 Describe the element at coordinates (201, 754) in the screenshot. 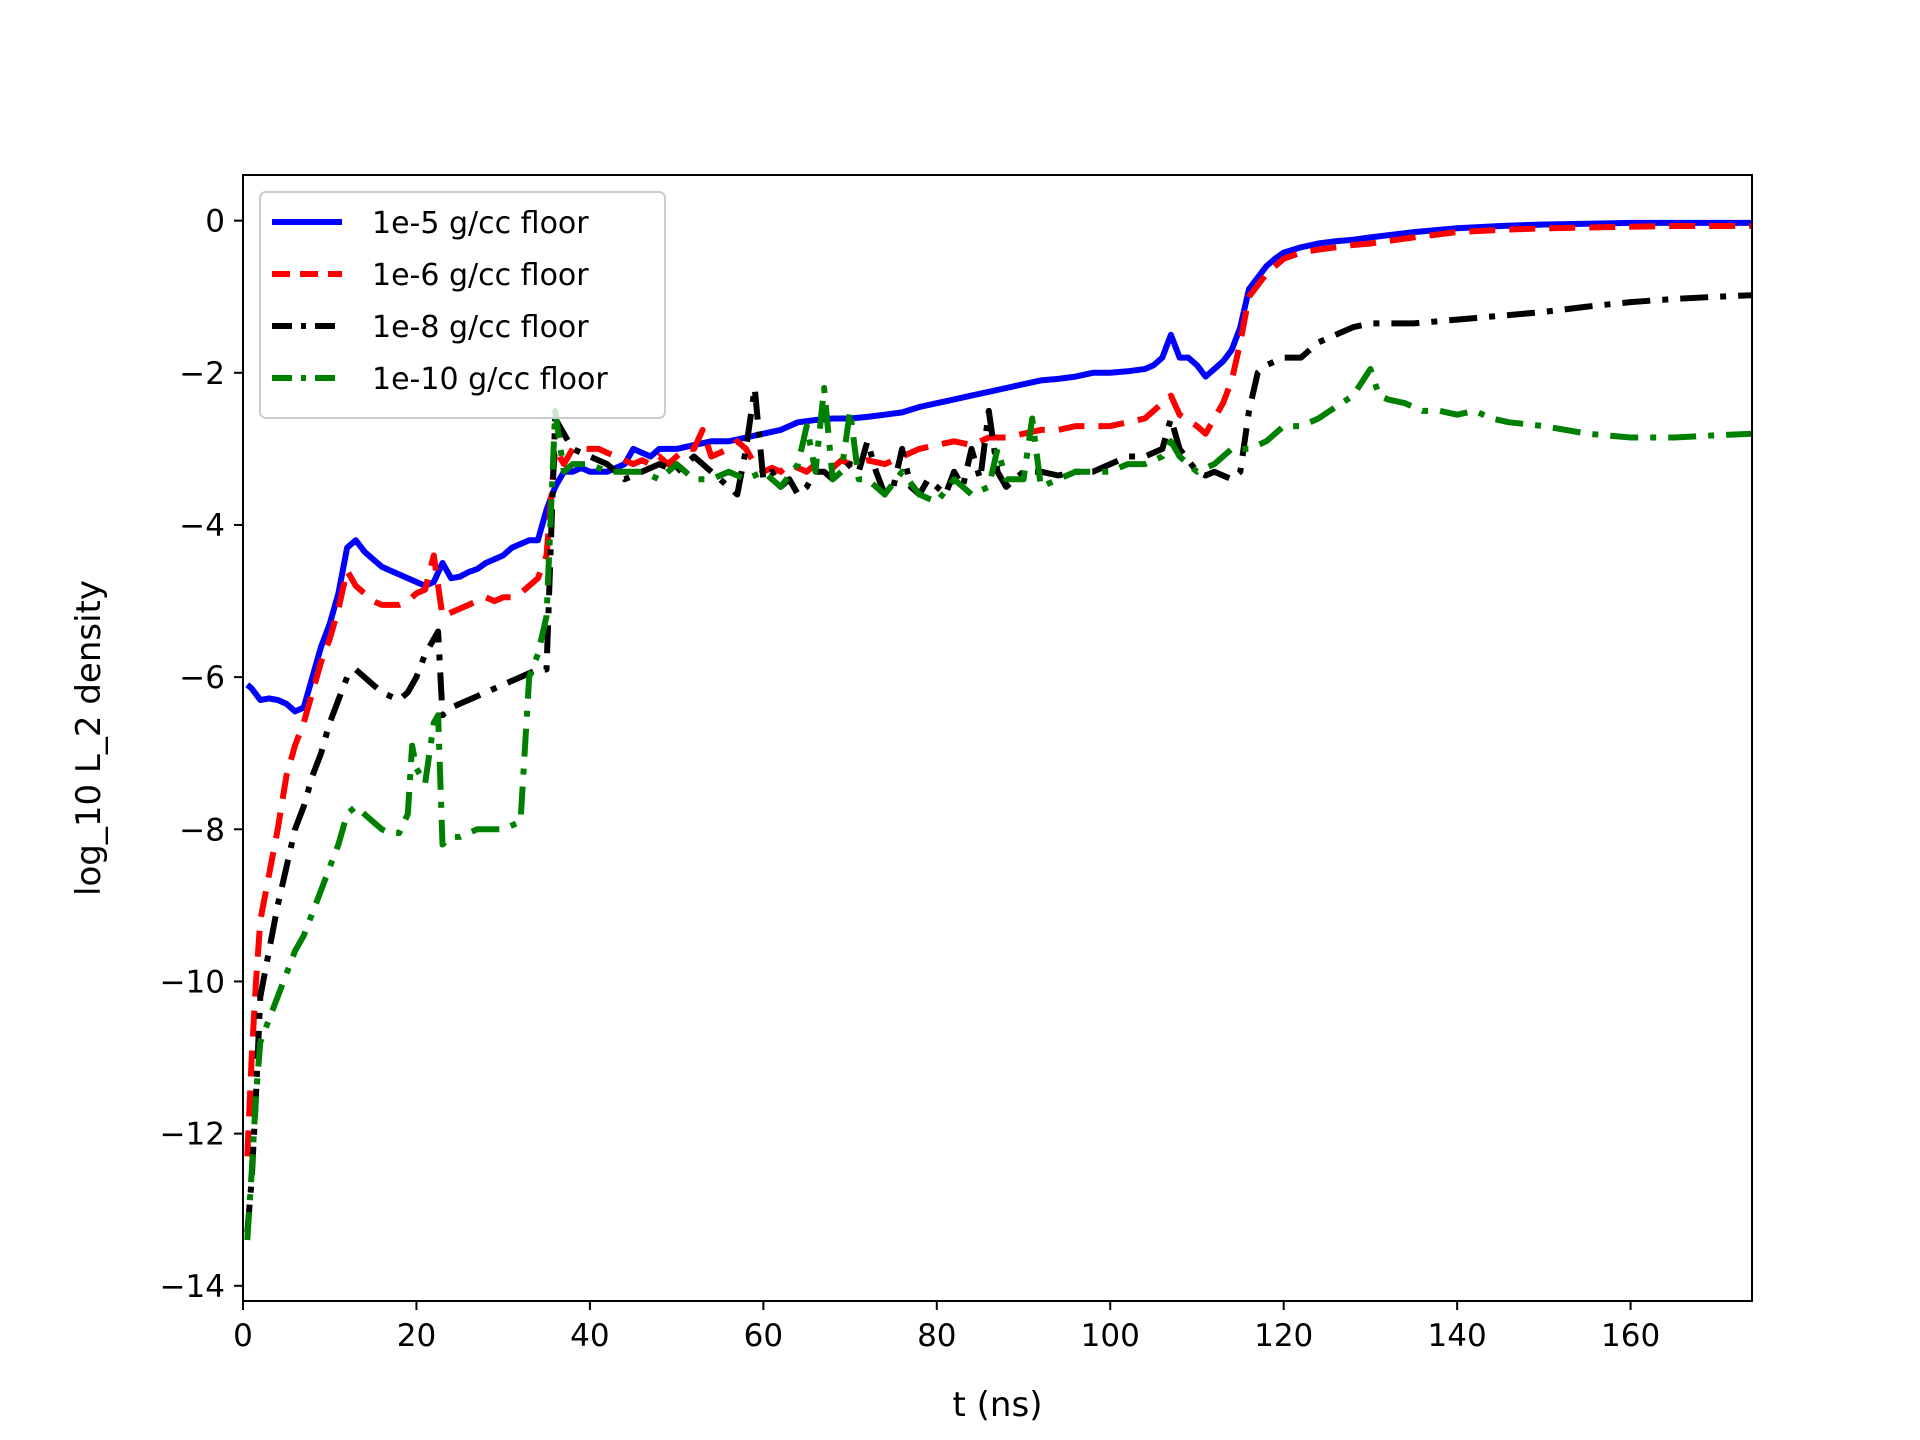

I see `y-axis: 0 −2 −4 −6 −8 −10 −12 −14` at that location.